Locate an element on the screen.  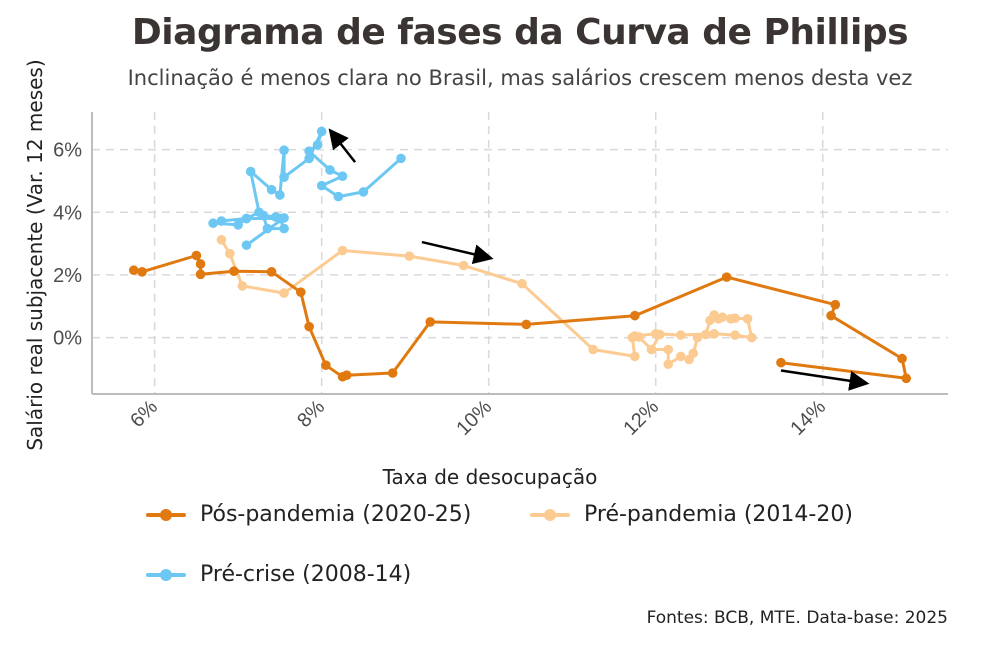
legend-label-pos-pandemia: Pós-pandemia (2020-25) is located at coordinates (336, 514).